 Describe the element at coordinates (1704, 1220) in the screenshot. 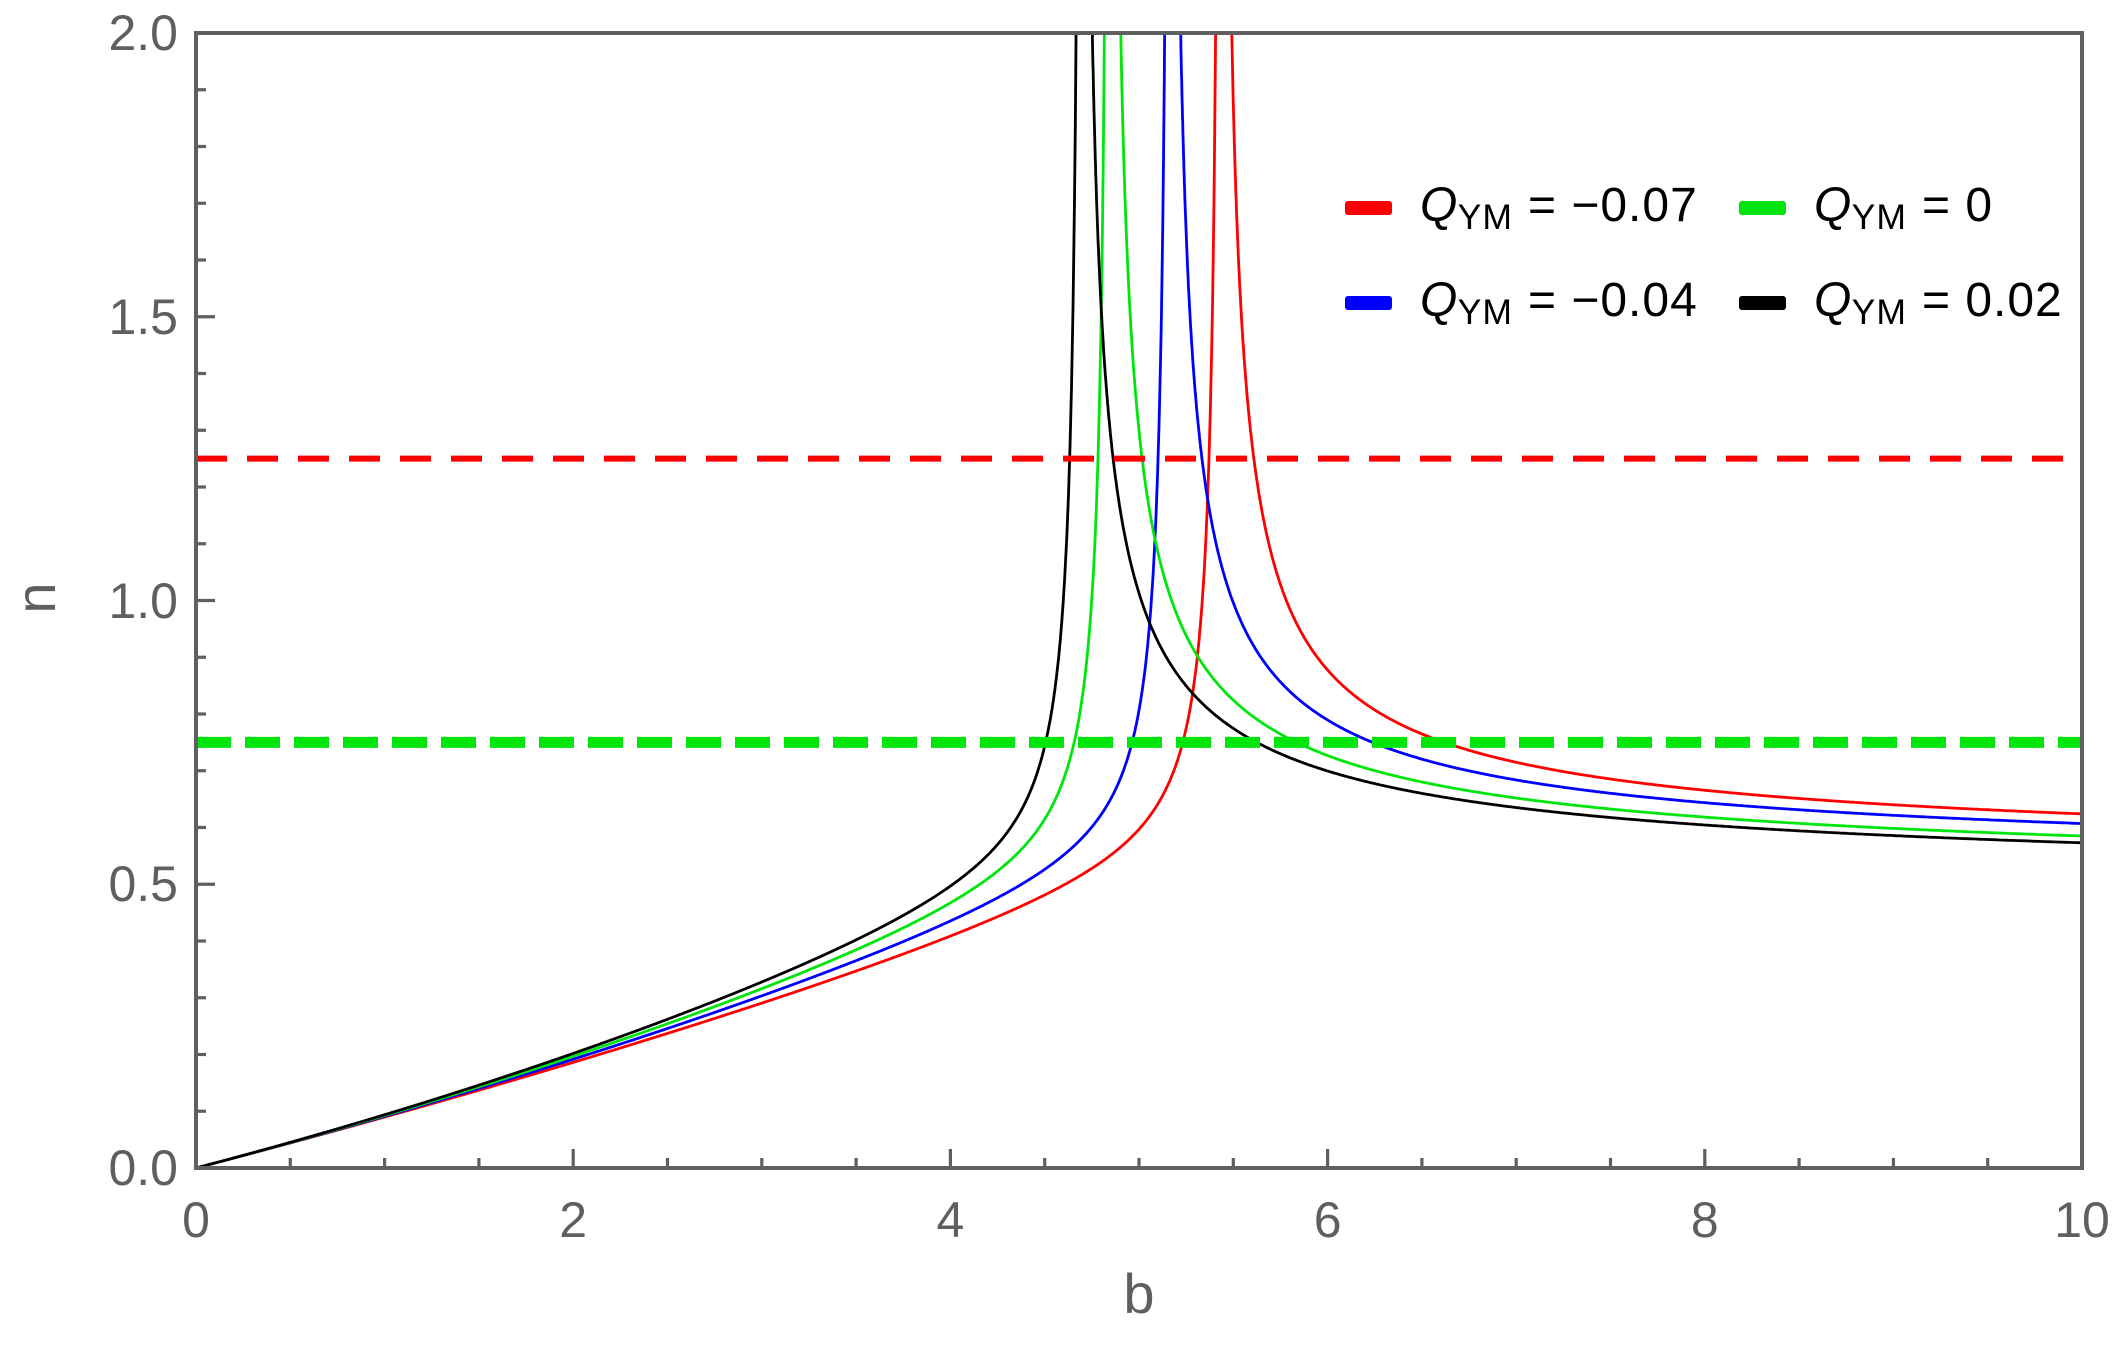

I see `x-tick-label-8: 8` at that location.